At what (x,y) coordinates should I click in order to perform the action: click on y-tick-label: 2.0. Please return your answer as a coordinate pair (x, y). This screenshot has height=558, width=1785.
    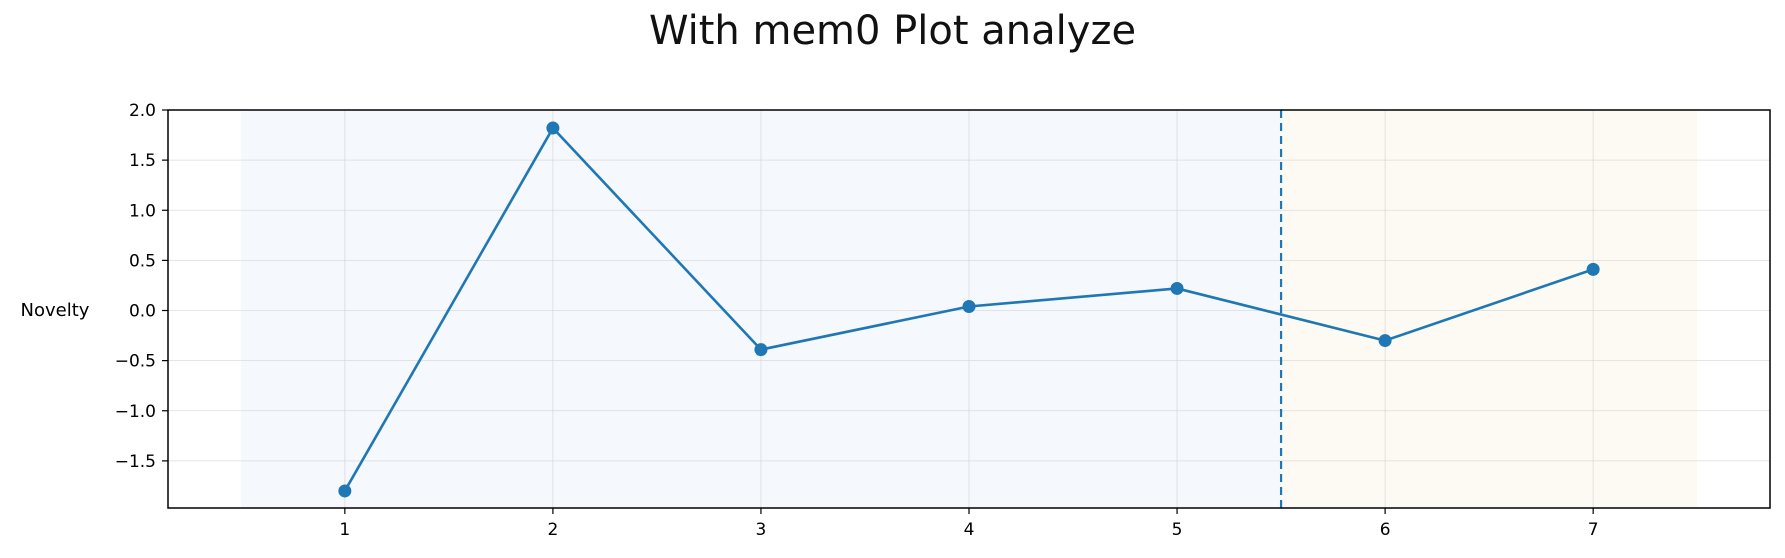
    Looking at the image, I should click on (142, 111).